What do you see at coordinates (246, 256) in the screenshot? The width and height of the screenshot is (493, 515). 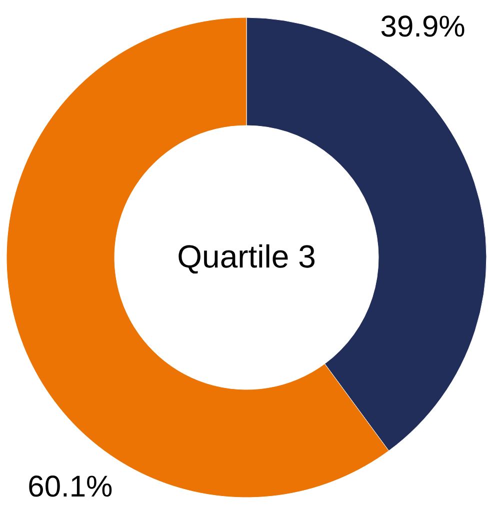 I see `text: Quartile 3` at bounding box center [246, 256].